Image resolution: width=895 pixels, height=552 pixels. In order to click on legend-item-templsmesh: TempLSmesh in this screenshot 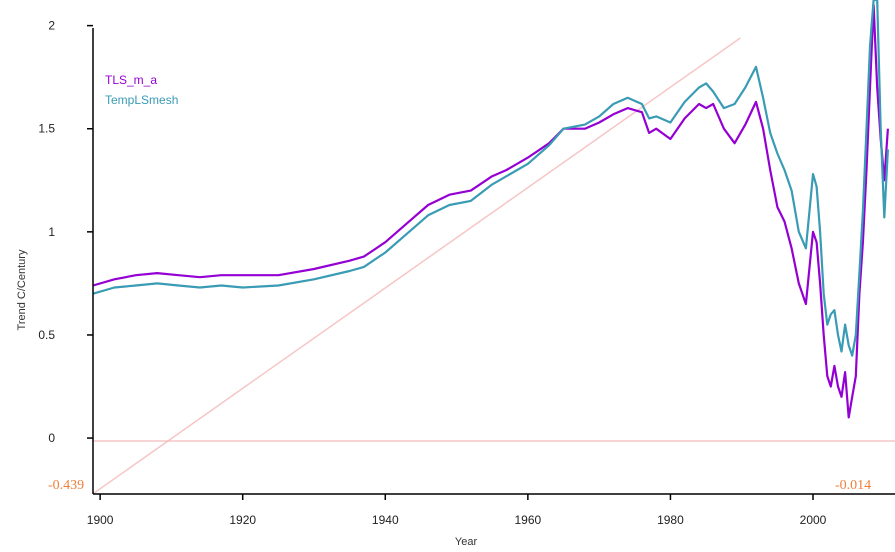, I will do `click(141, 100)`.